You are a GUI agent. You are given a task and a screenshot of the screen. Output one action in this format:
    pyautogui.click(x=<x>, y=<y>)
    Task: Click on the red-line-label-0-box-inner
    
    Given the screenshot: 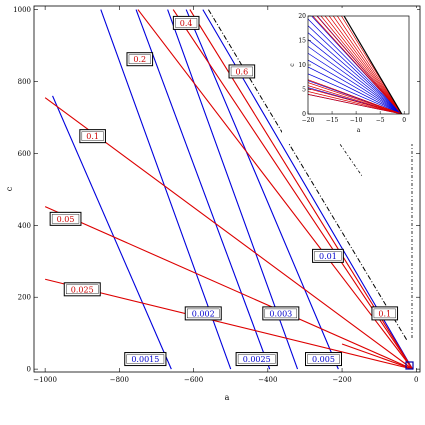 What is the action you would take?
    pyautogui.click(x=82, y=289)
    